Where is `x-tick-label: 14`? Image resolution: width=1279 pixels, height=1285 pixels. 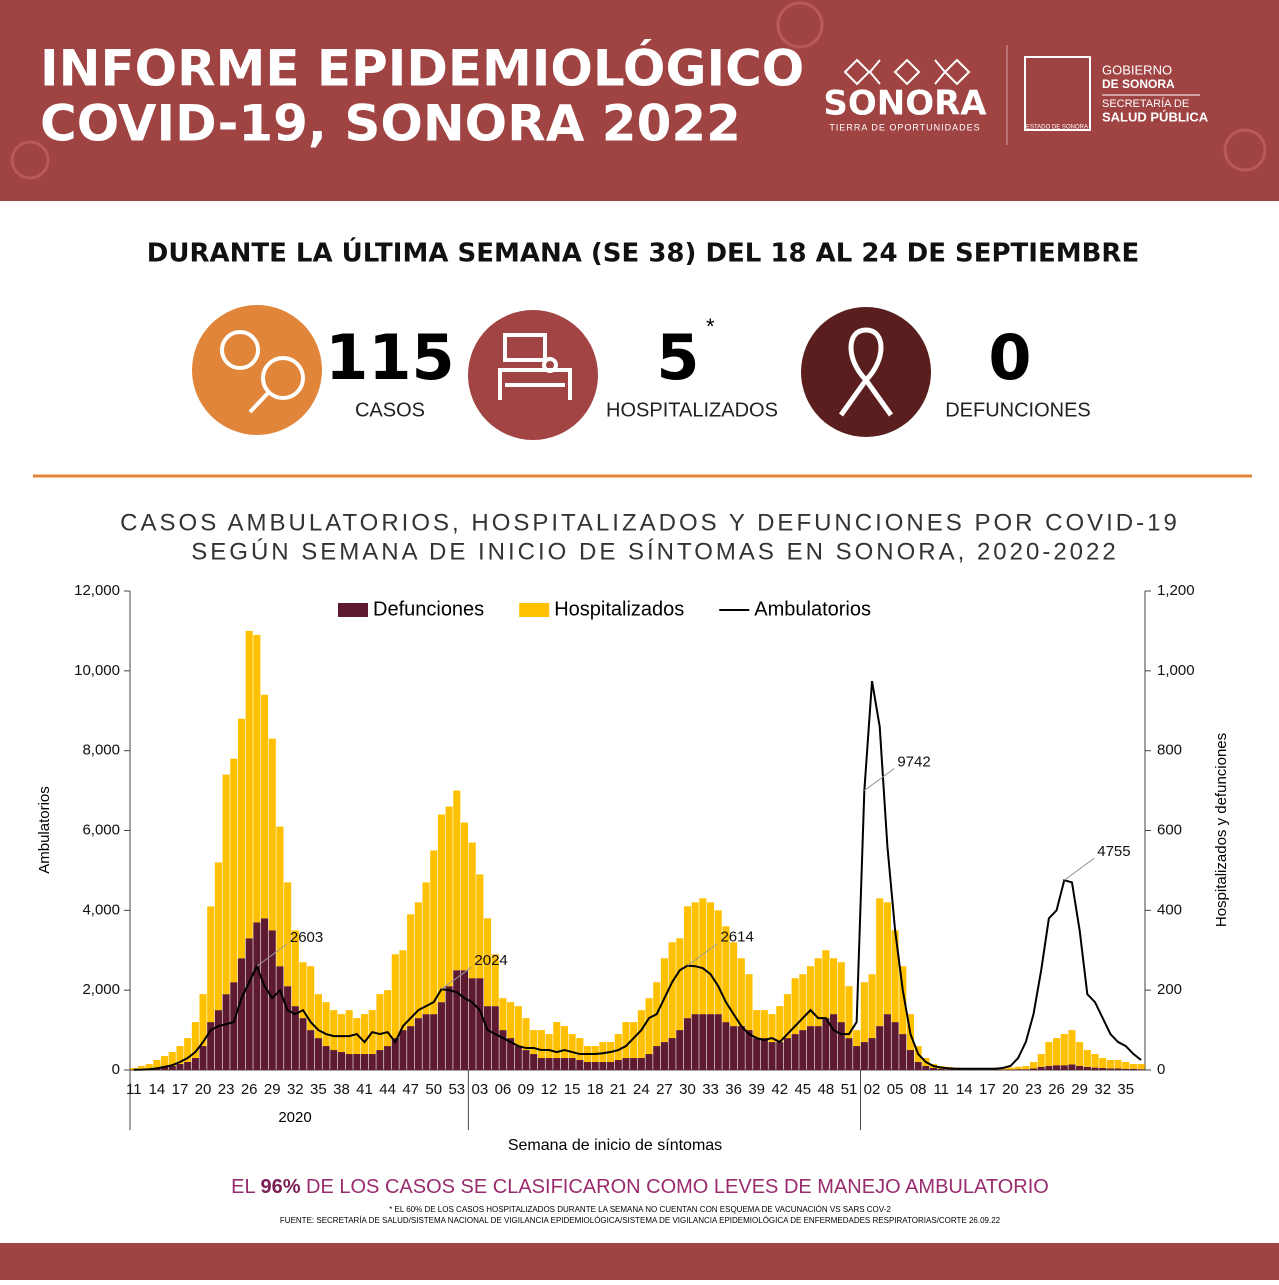 x-tick-label: 14 is located at coordinates (964, 1089).